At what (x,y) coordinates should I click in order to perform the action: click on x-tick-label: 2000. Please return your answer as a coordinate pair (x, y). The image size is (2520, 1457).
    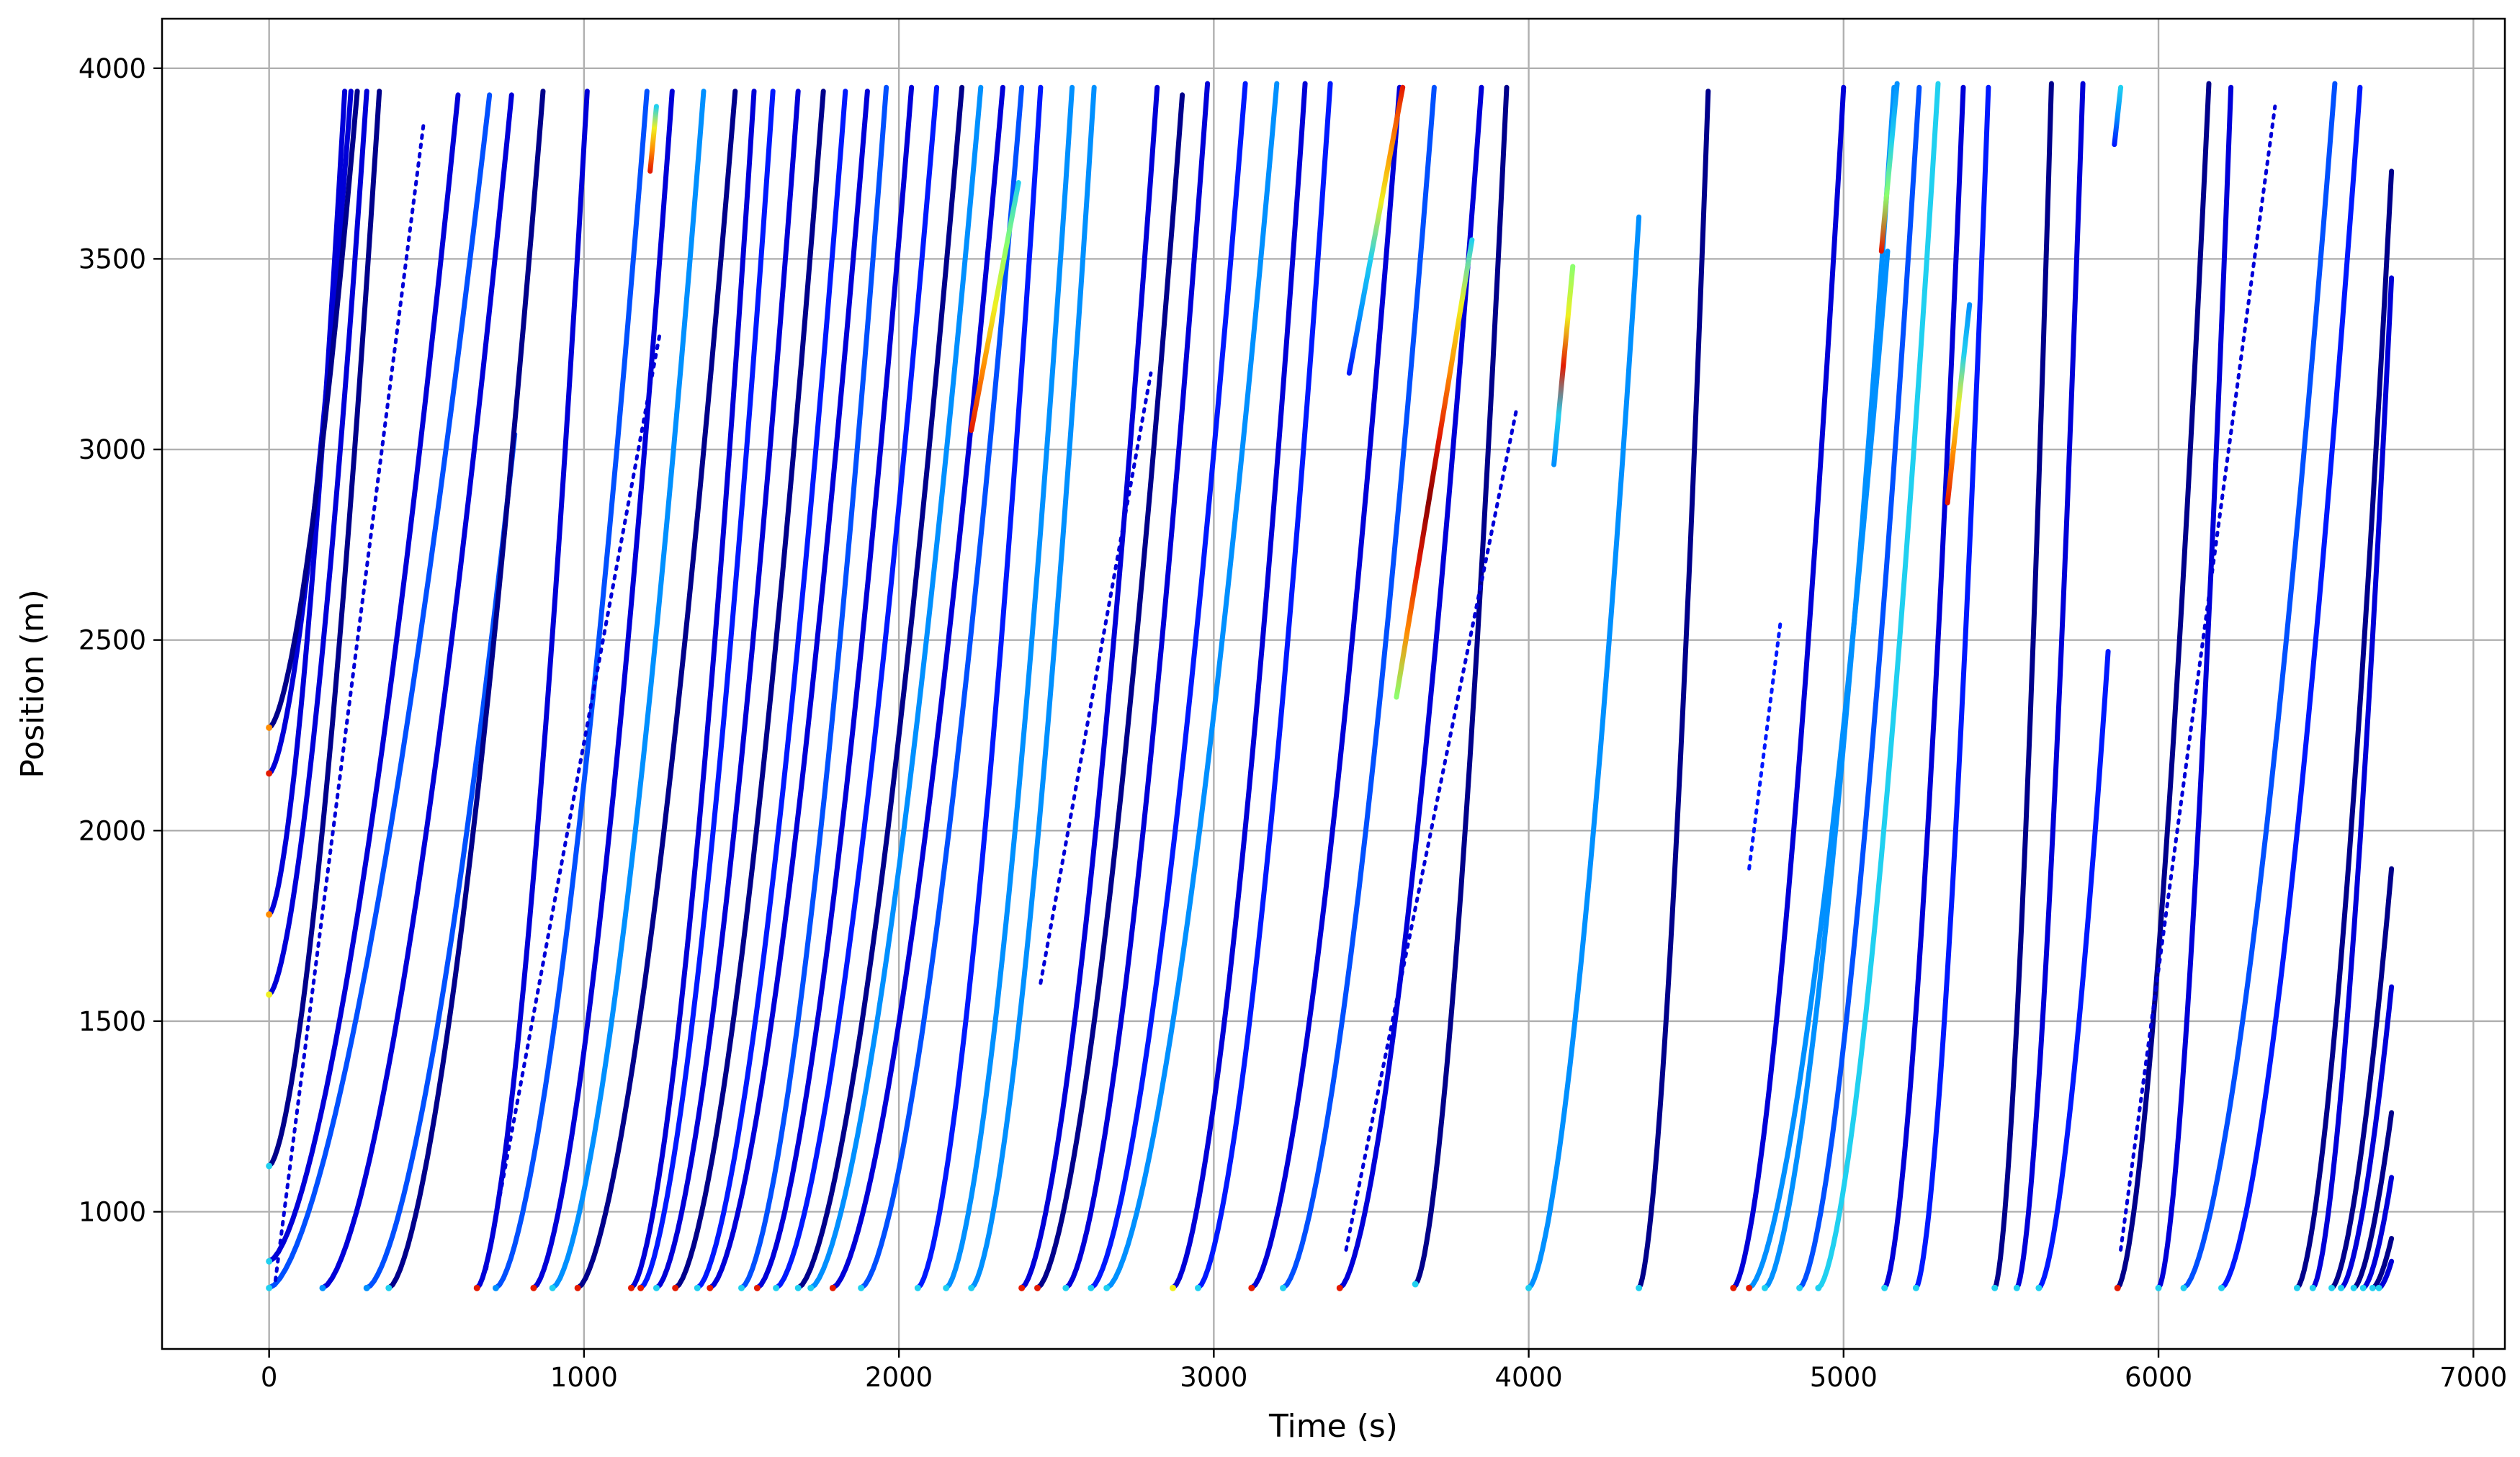
    Looking at the image, I should click on (899, 1377).